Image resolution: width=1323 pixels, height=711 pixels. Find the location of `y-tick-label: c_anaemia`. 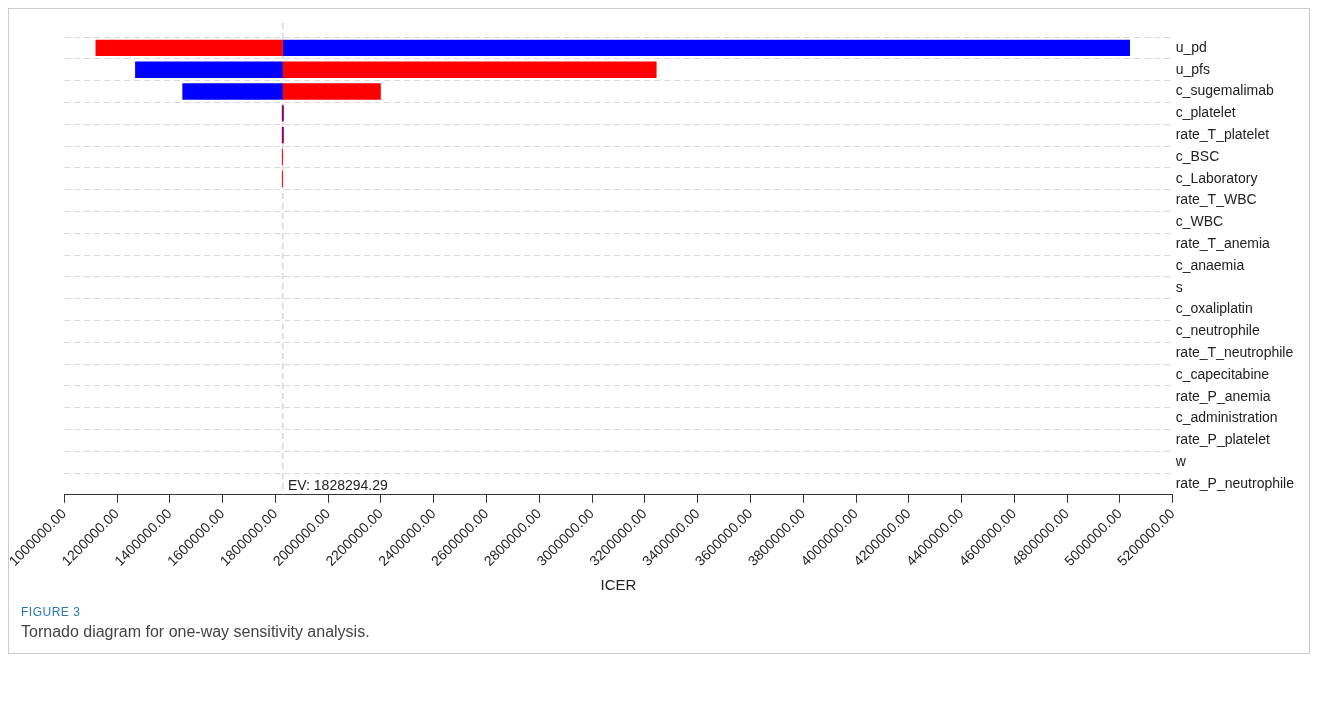

y-tick-label: c_anaemia is located at coordinates (1210, 264).